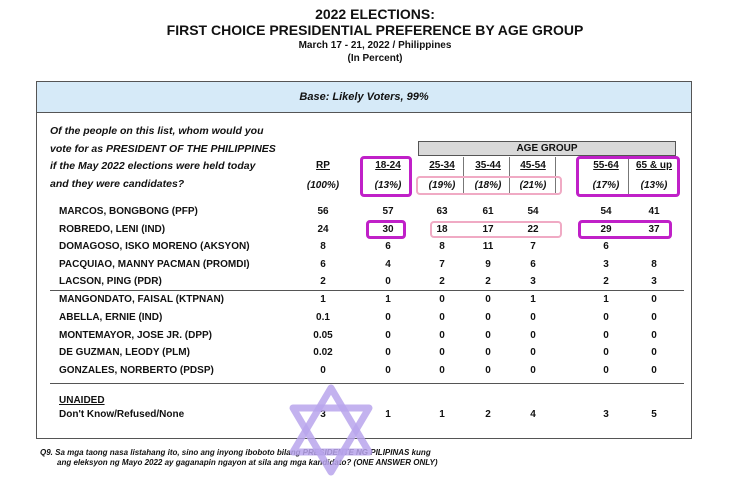 The width and height of the screenshot is (750, 478). What do you see at coordinates (110, 281) in the screenshot?
I see `candidate-name: LACSON, PING (PDR)` at bounding box center [110, 281].